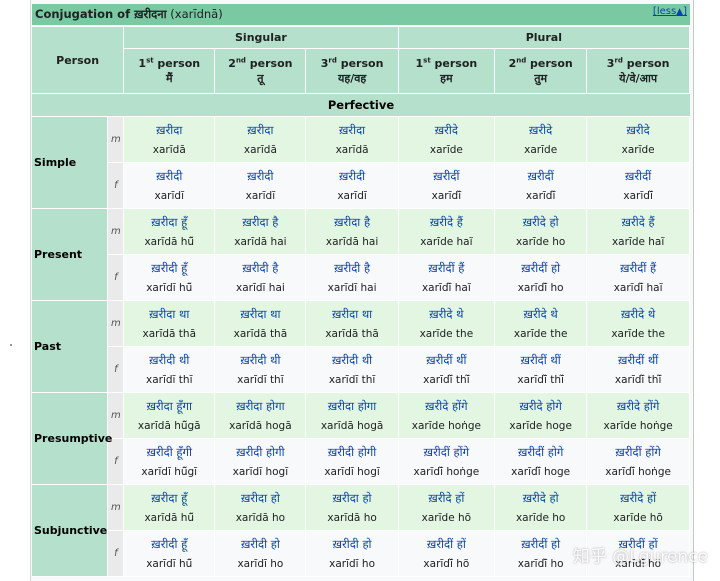 Image resolution: width=720 pixels, height=581 pixels. What do you see at coordinates (540, 451) in the screenshot?
I see `conjugated-form-link: ख़रीदीं होगे` at bounding box center [540, 451].